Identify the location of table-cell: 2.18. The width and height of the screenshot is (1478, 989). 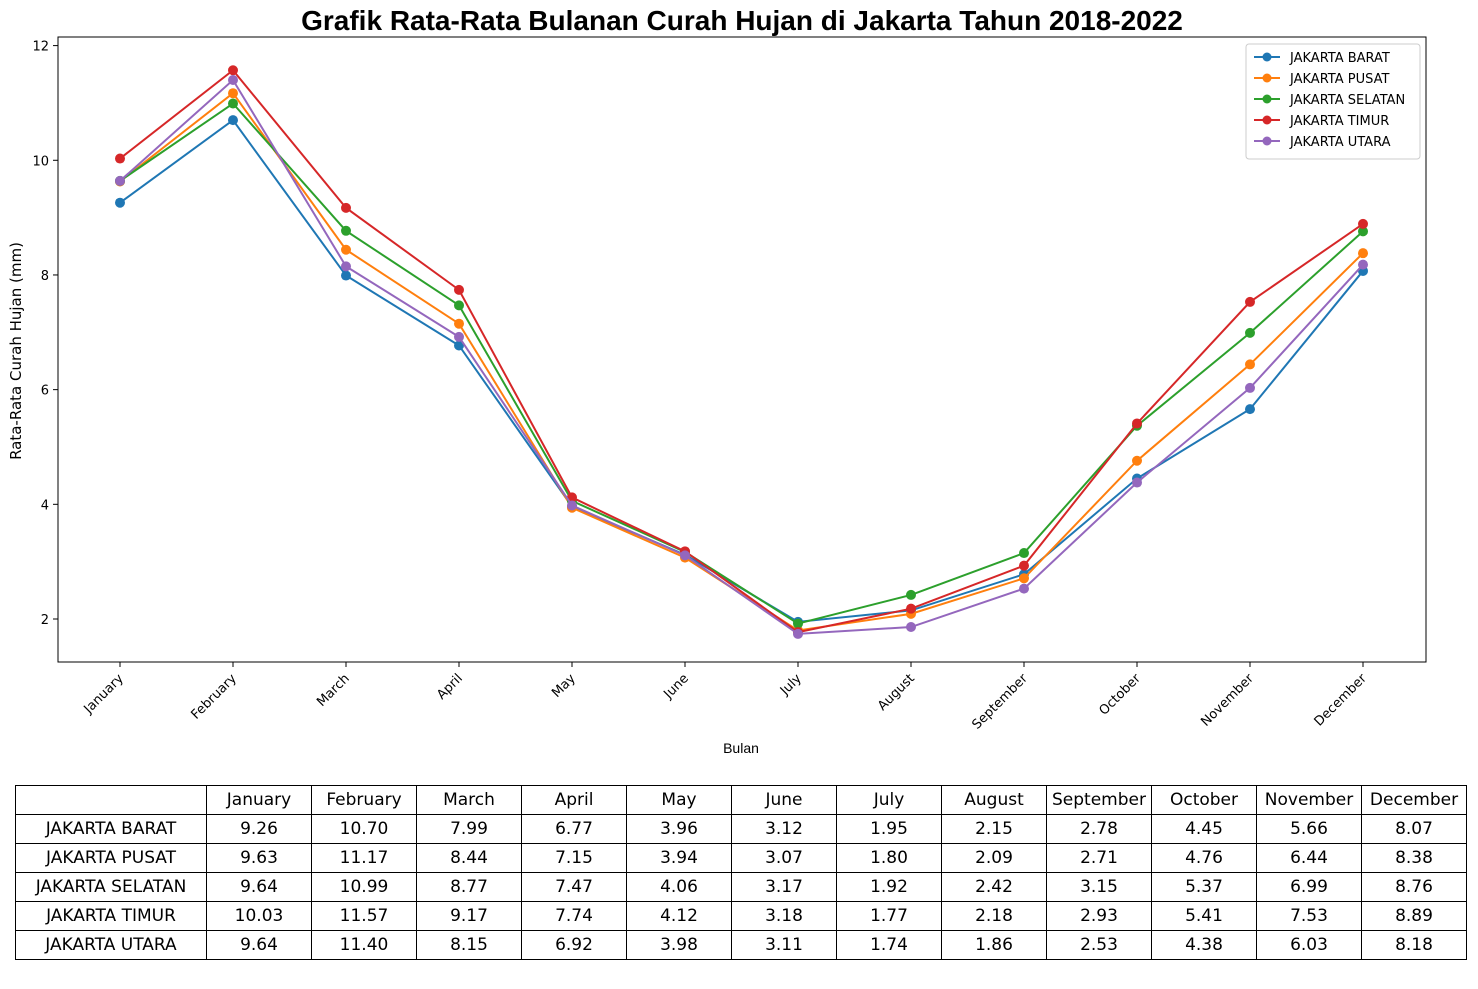
(994, 916).